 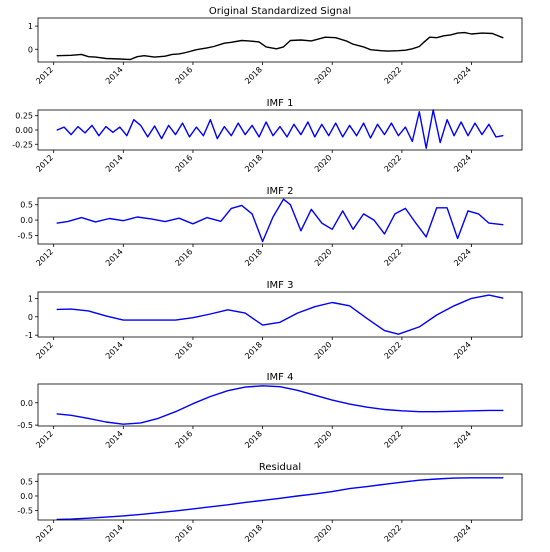 I want to click on imf-2-xtick-label: 2018, so click(x=253, y=257).